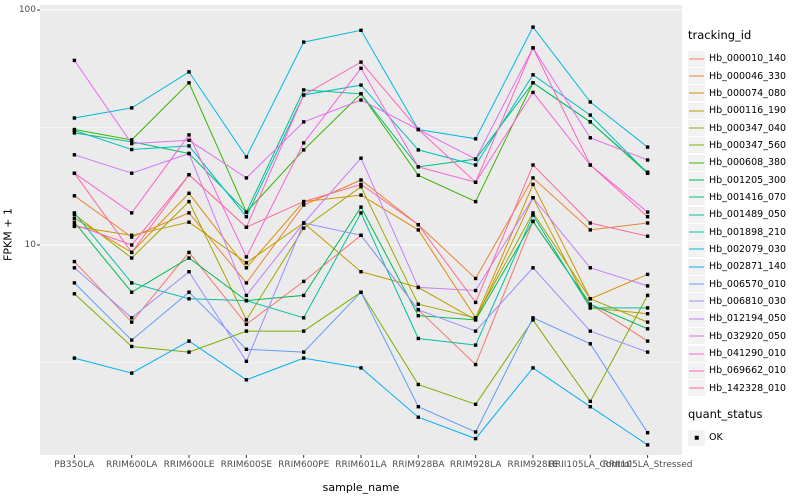 The image size is (800, 500). What do you see at coordinates (590, 465) in the screenshot?
I see `x-tick-label: RRII105LA_Control` at bounding box center [590, 465].